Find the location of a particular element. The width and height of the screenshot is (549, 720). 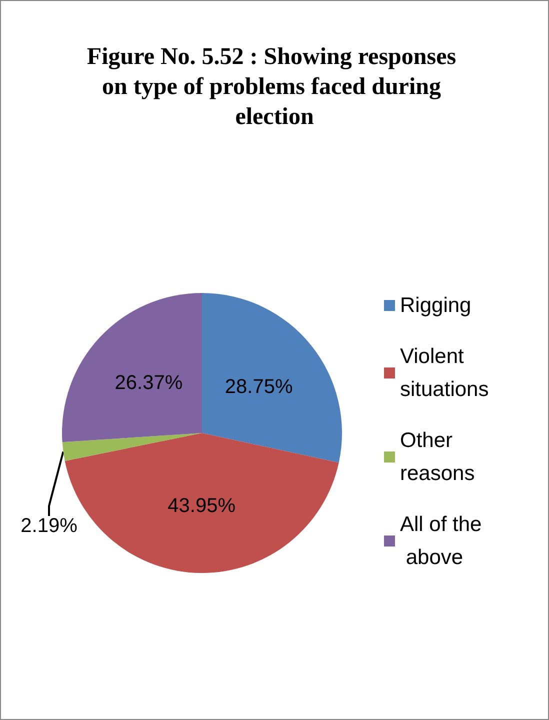

legend-label: Other reasons is located at coordinates (437, 457).